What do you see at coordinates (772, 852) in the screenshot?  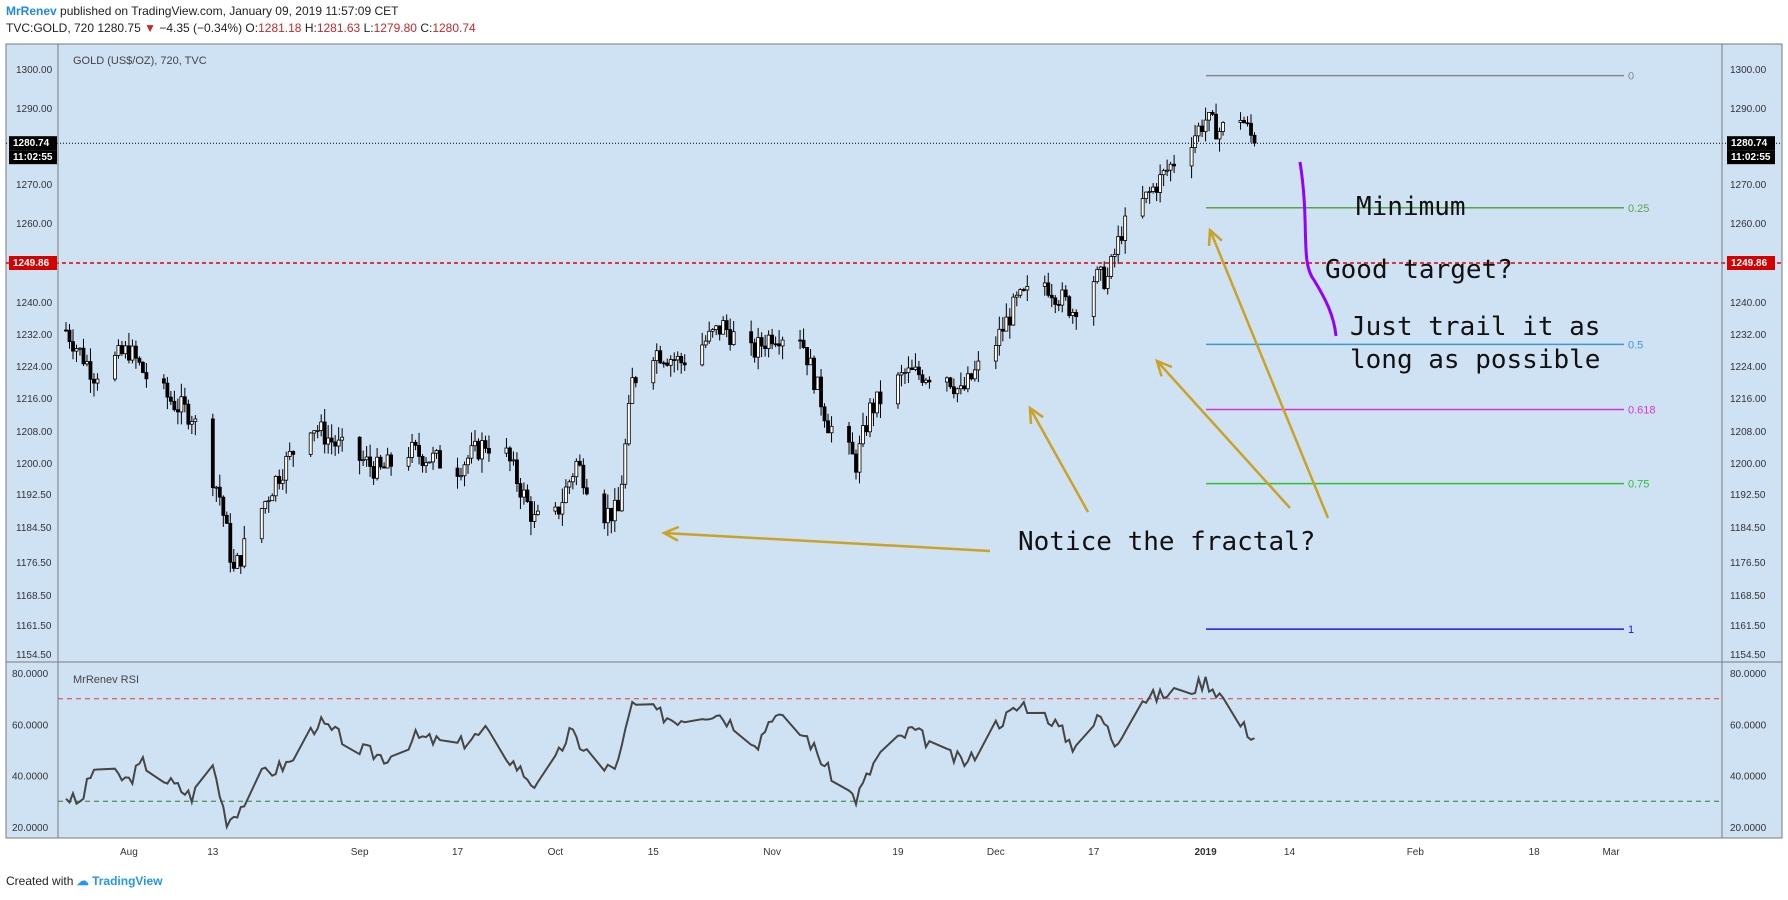 I see `time-tick: Nov` at bounding box center [772, 852].